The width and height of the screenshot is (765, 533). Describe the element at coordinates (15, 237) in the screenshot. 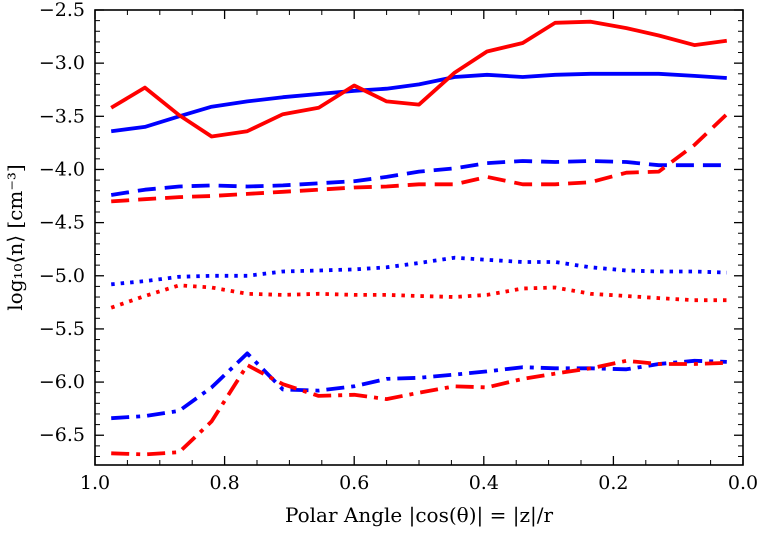

I see `y-axis-label: log₁₀⟨n⟩ [cm⁻³]` at that location.